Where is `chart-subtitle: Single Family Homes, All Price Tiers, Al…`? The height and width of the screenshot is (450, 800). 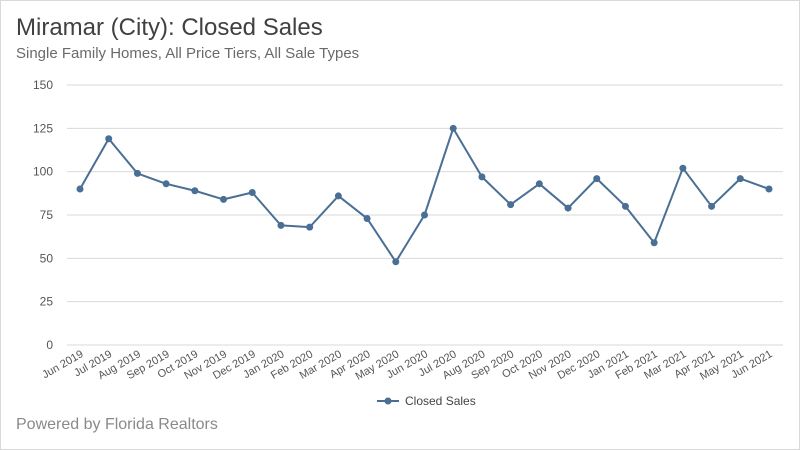 chart-subtitle: Single Family Homes, All Price Tiers, Al… is located at coordinates (188, 53).